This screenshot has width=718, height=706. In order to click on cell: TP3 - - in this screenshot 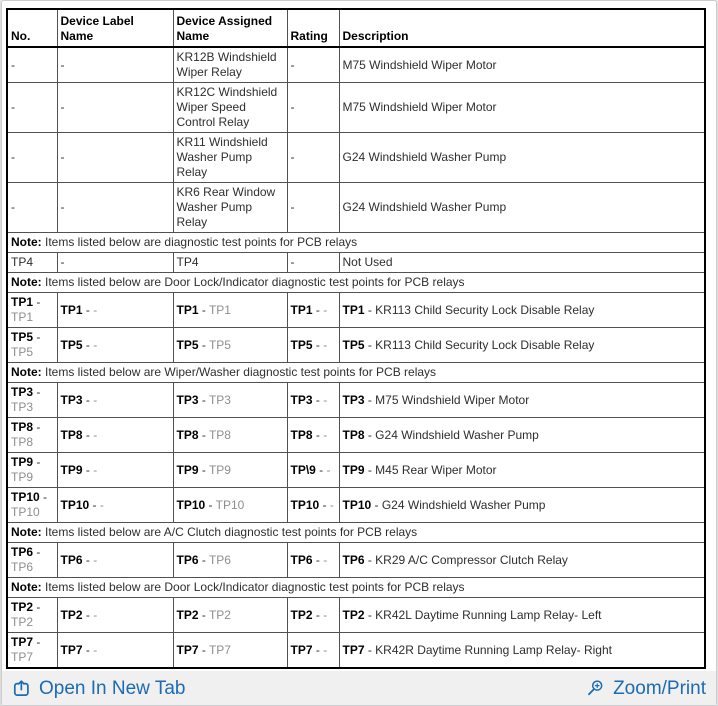, I will do `click(115, 400)`.